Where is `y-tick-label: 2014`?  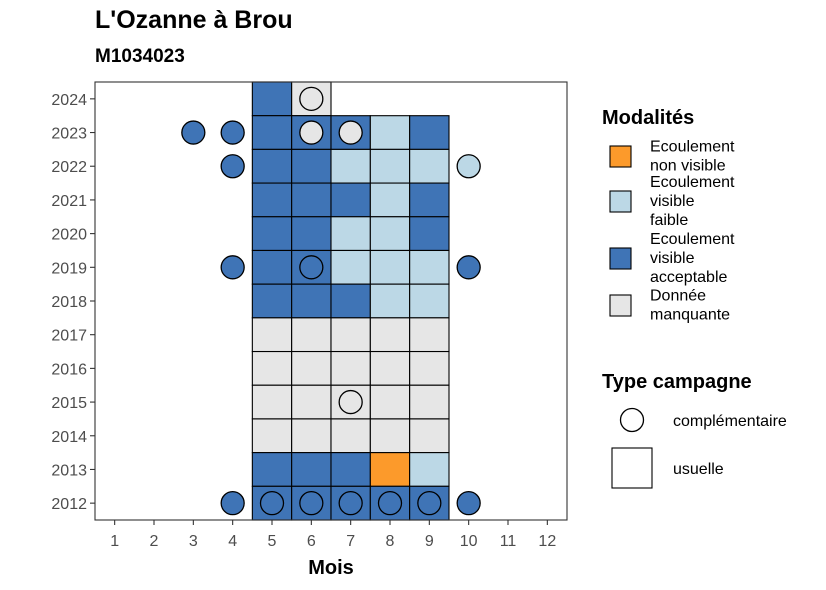
y-tick-label: 2014 is located at coordinates (69, 437).